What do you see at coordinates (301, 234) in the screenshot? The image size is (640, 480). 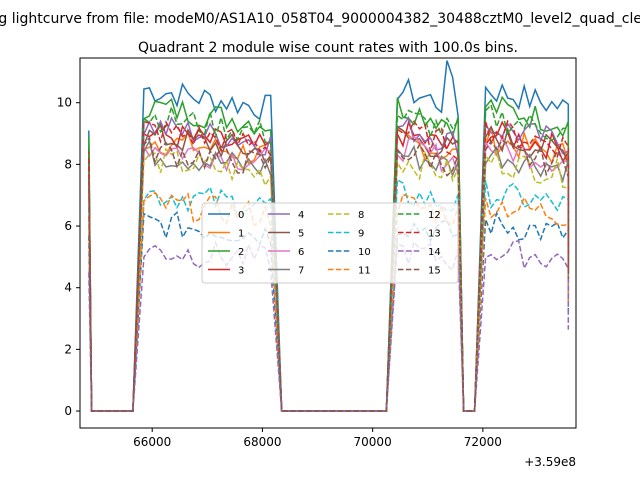 I see `legend-label-5: 5` at bounding box center [301, 234].